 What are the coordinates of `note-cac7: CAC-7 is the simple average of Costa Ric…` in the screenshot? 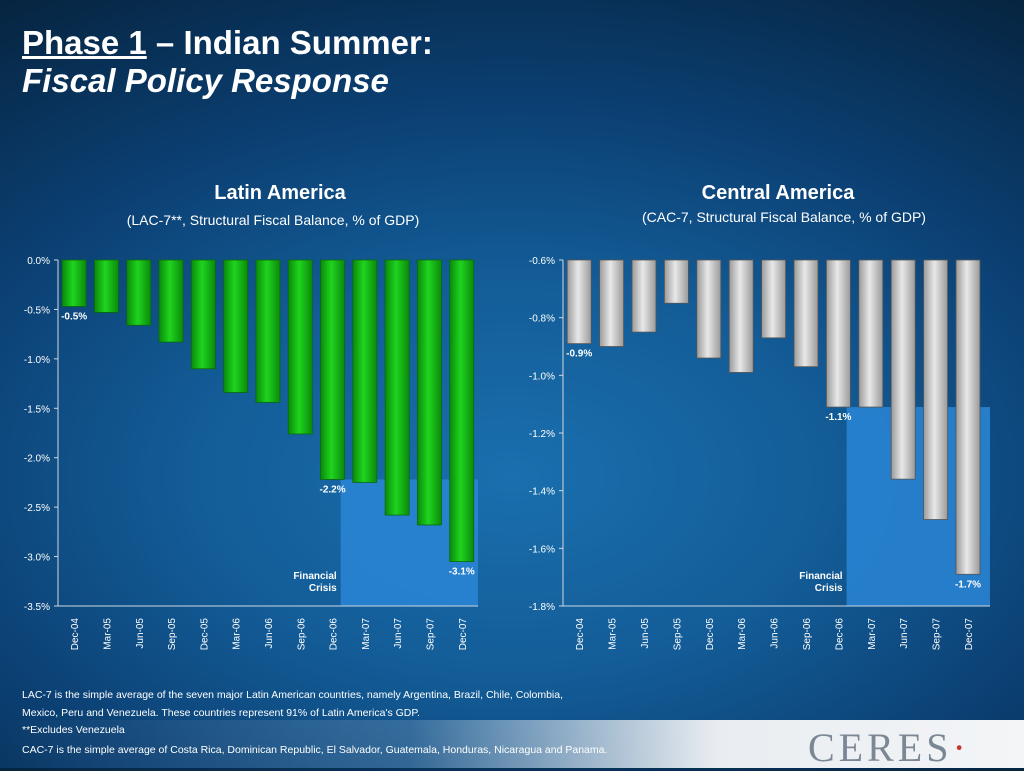 It's located at (315, 750).